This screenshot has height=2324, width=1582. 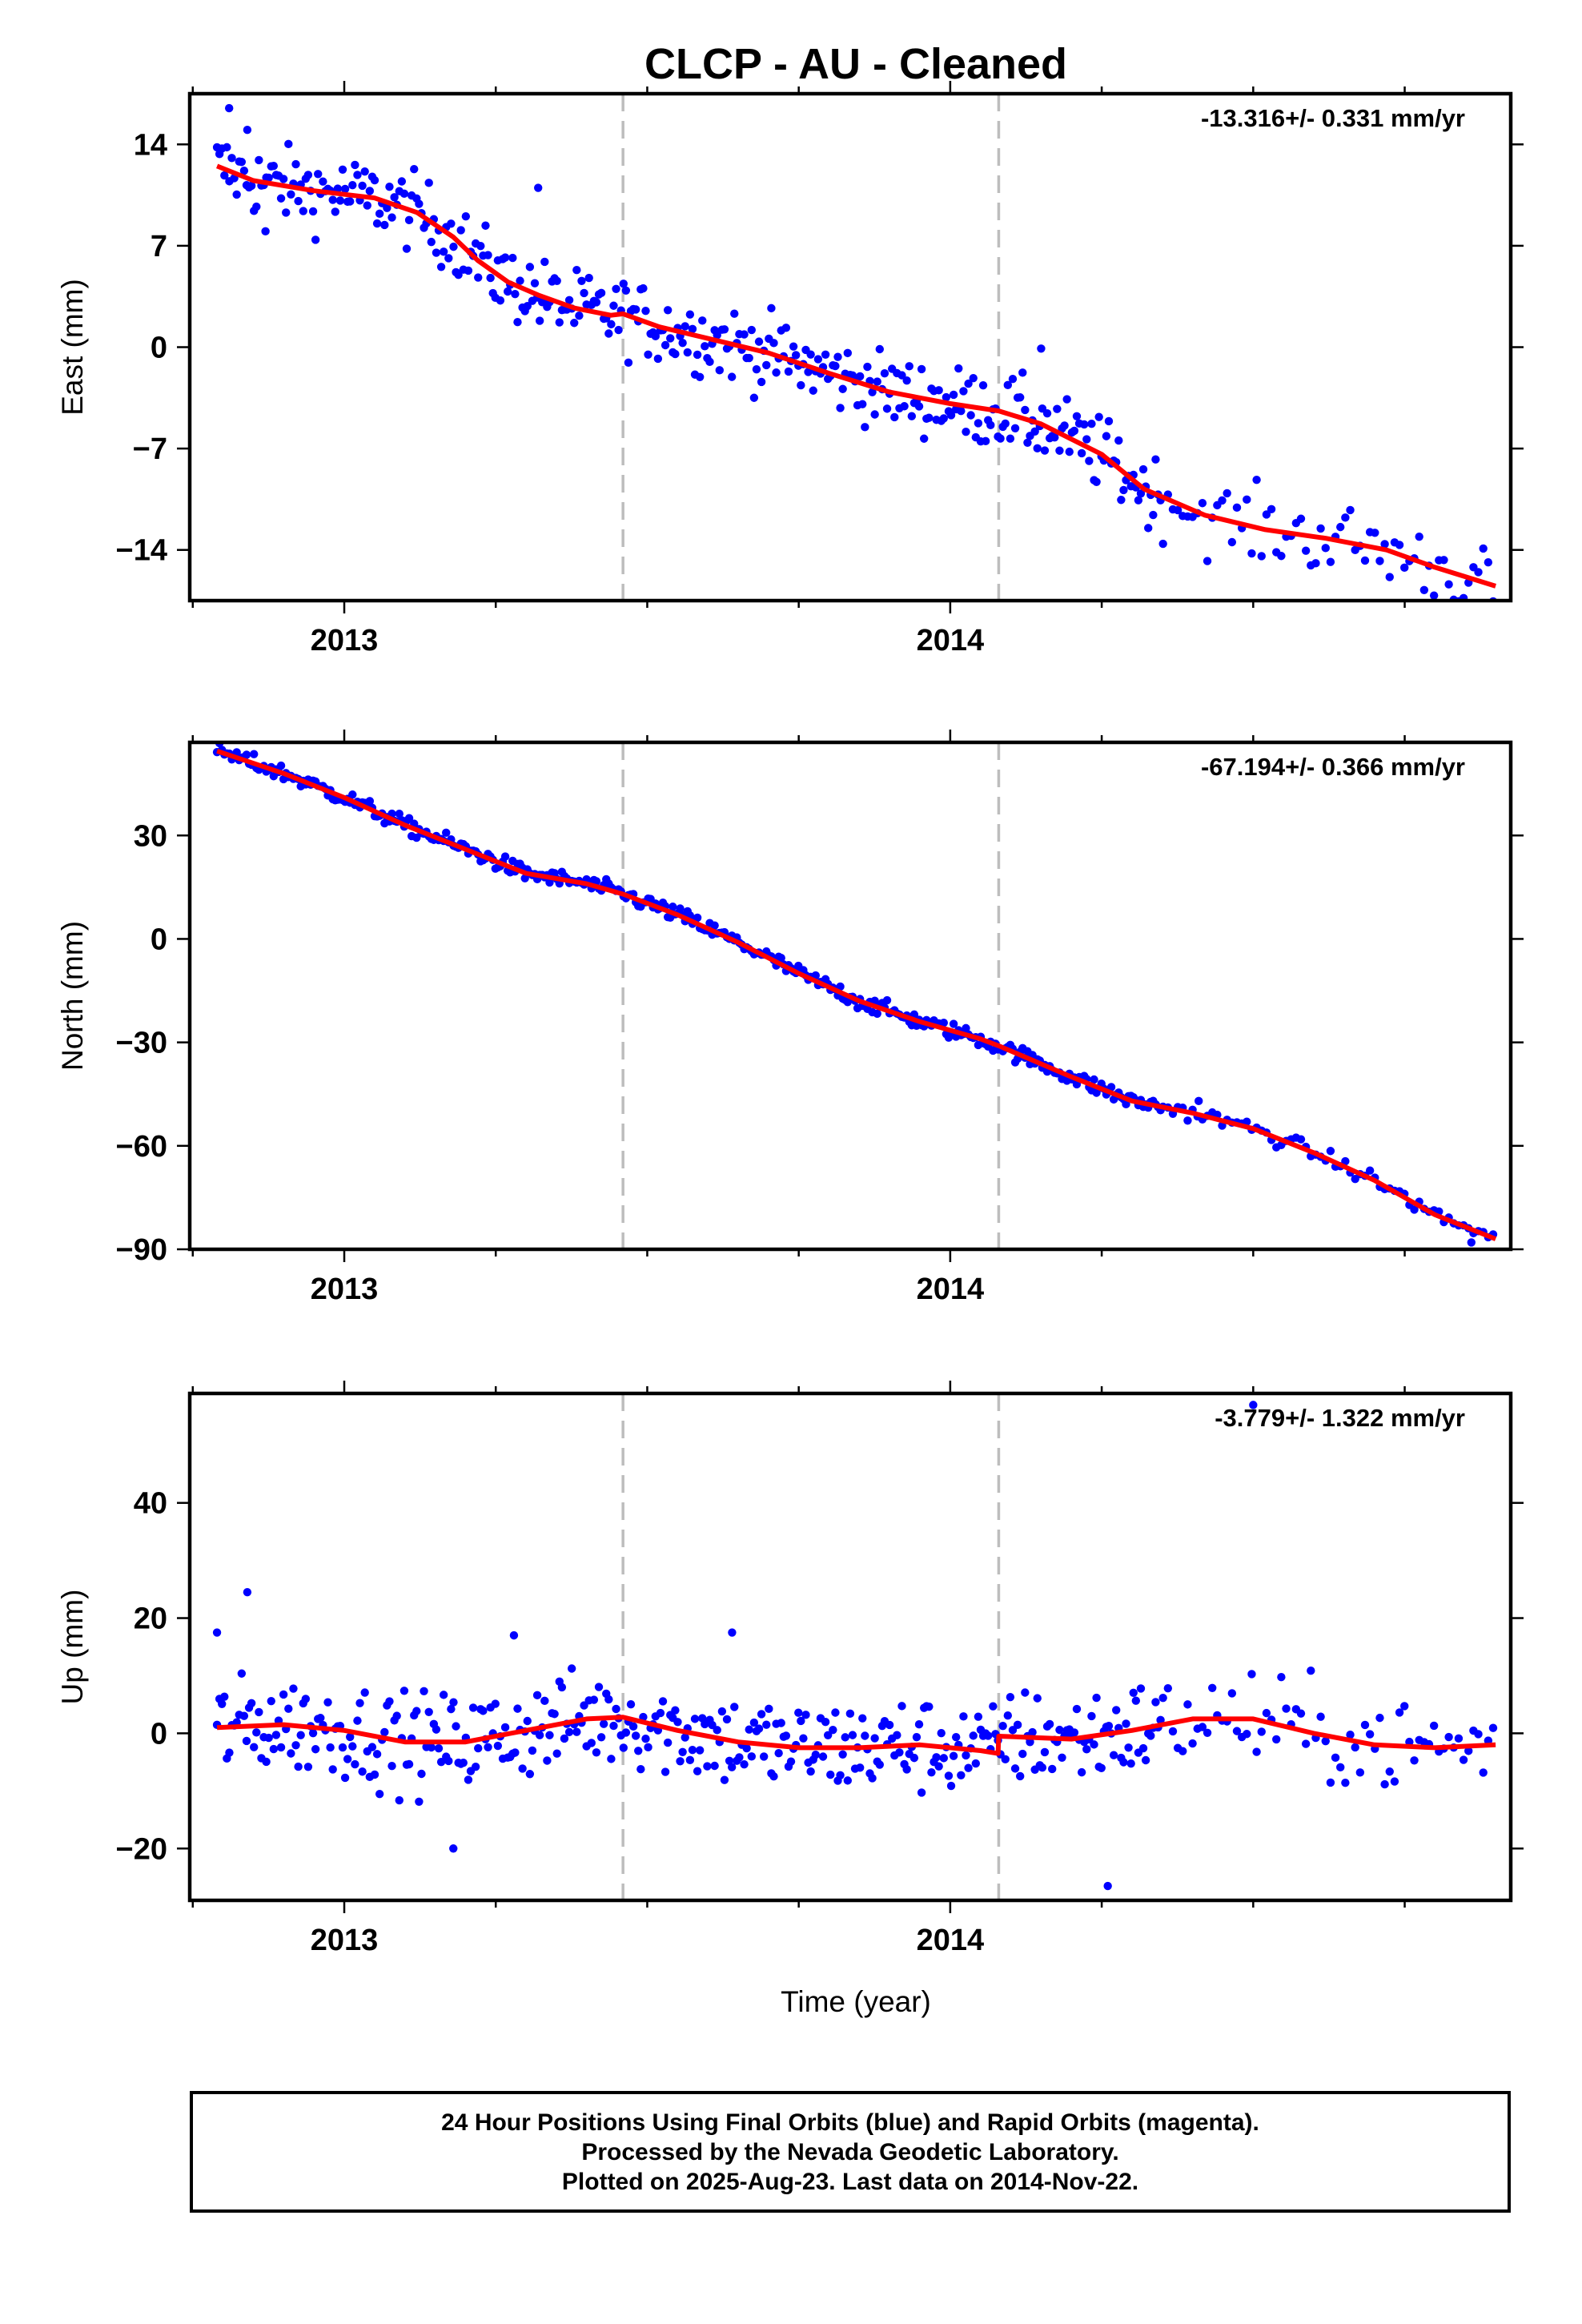 I want to click on chart-title: CLCP - AU - Cleaned, so click(x=855, y=64).